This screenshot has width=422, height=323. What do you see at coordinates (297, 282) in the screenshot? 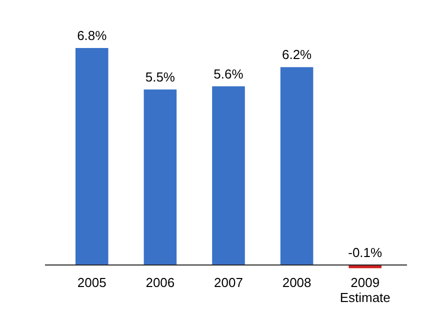
I see `x-tick-label: 2008` at bounding box center [297, 282].